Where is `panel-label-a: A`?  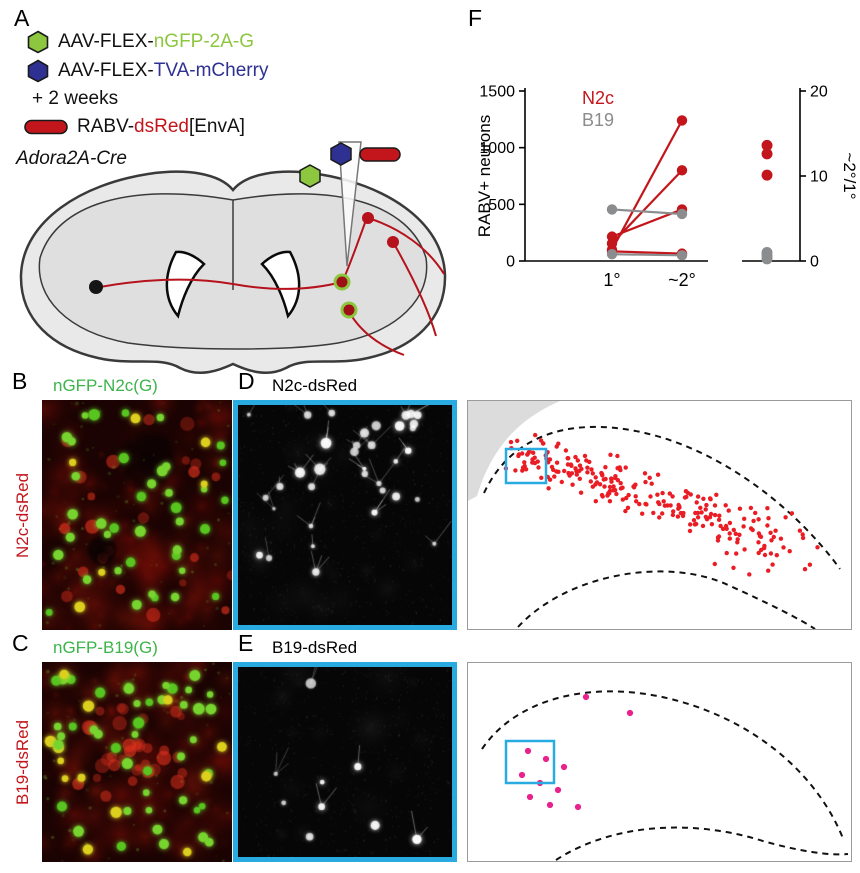
panel-label-a: A is located at coordinates (22, 18).